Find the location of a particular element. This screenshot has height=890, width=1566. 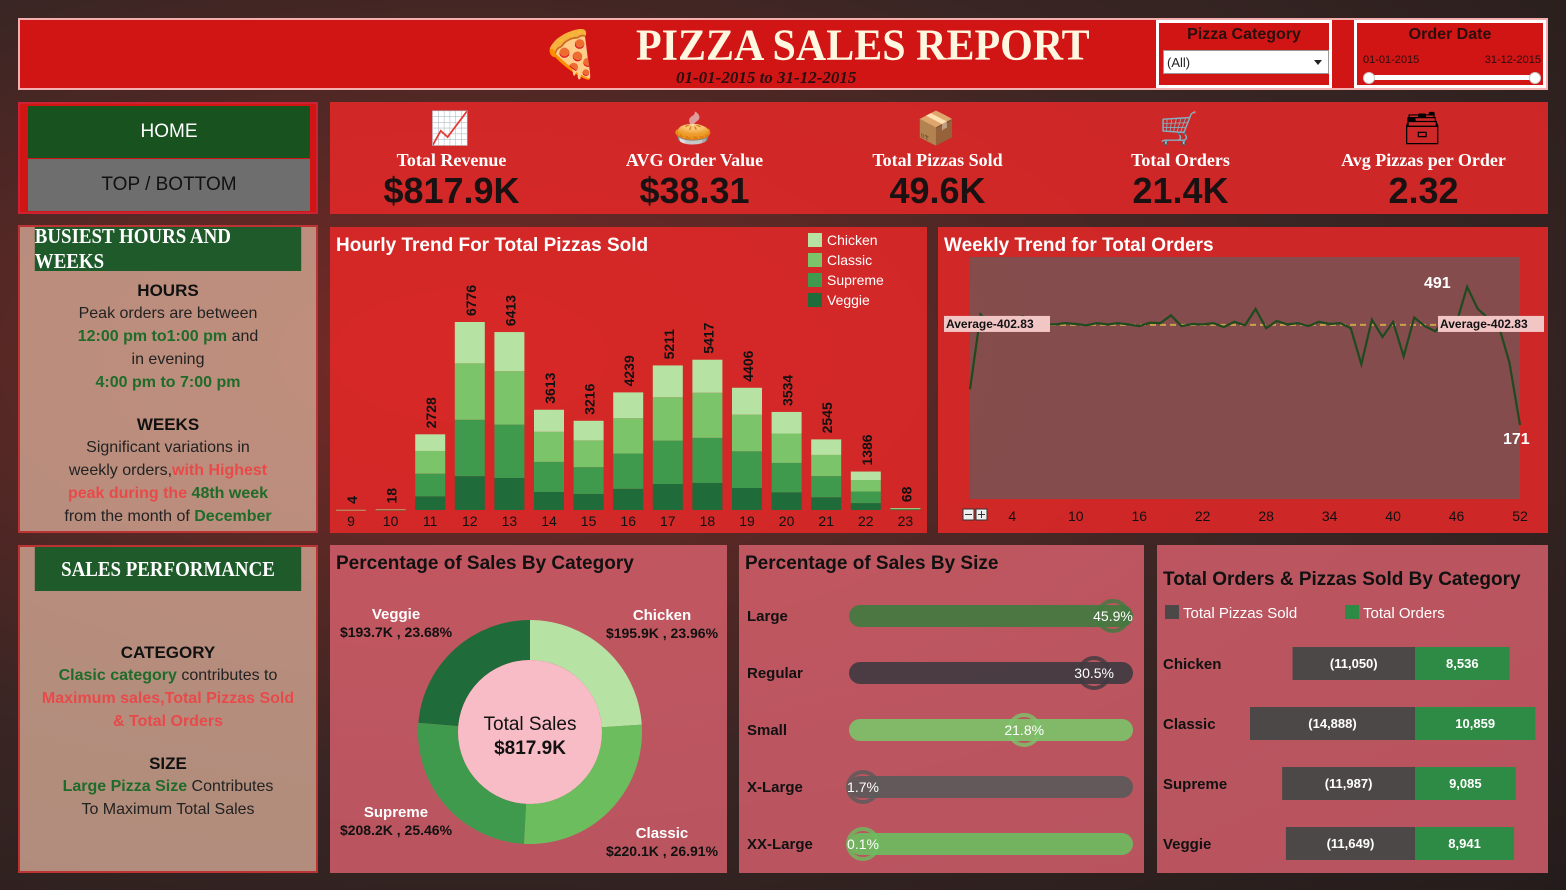

orders-value: 10,859 is located at coordinates (1475, 723).